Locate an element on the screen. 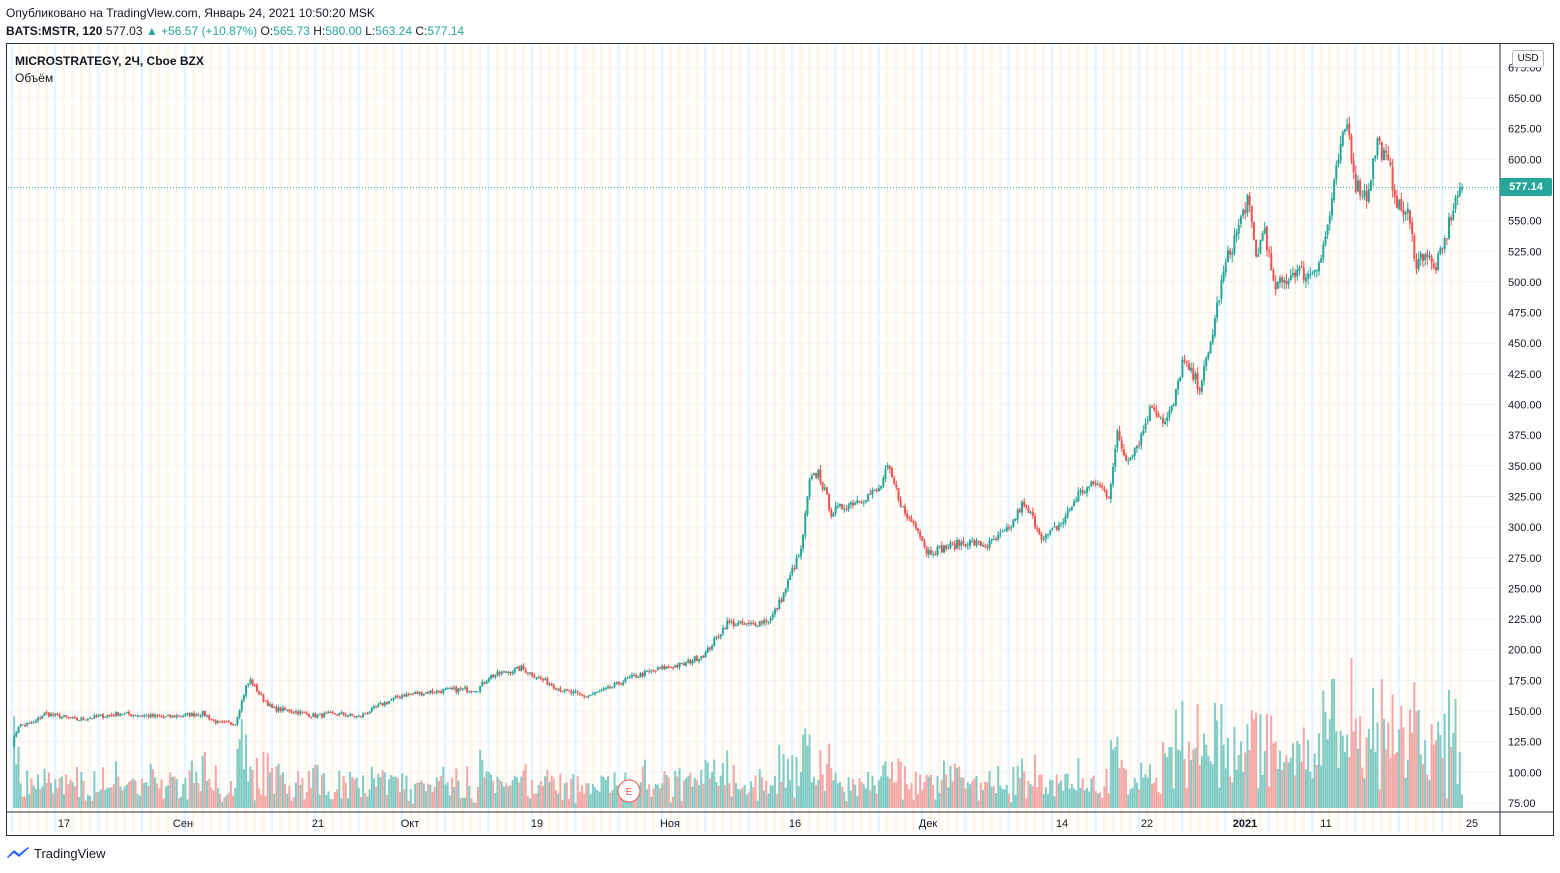  earnings-icon is located at coordinates (629, 791).